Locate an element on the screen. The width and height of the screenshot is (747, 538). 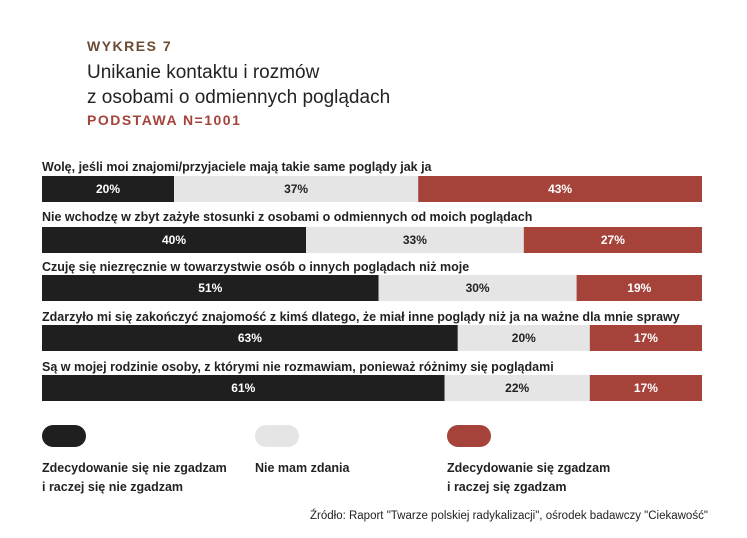
data-label-neutral: 30% is located at coordinates (478, 288).